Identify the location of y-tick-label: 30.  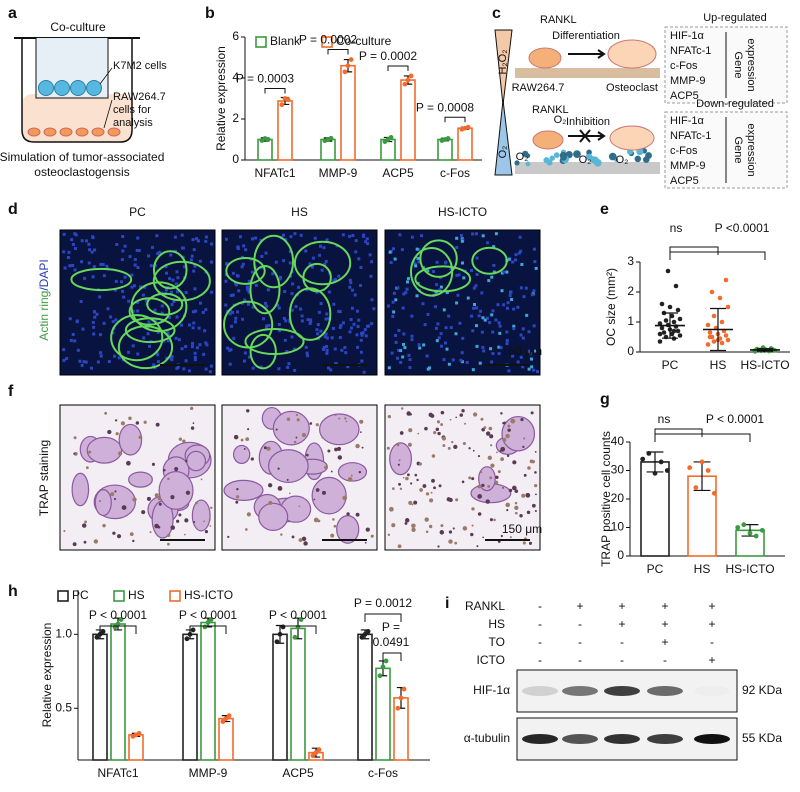
(618, 470).